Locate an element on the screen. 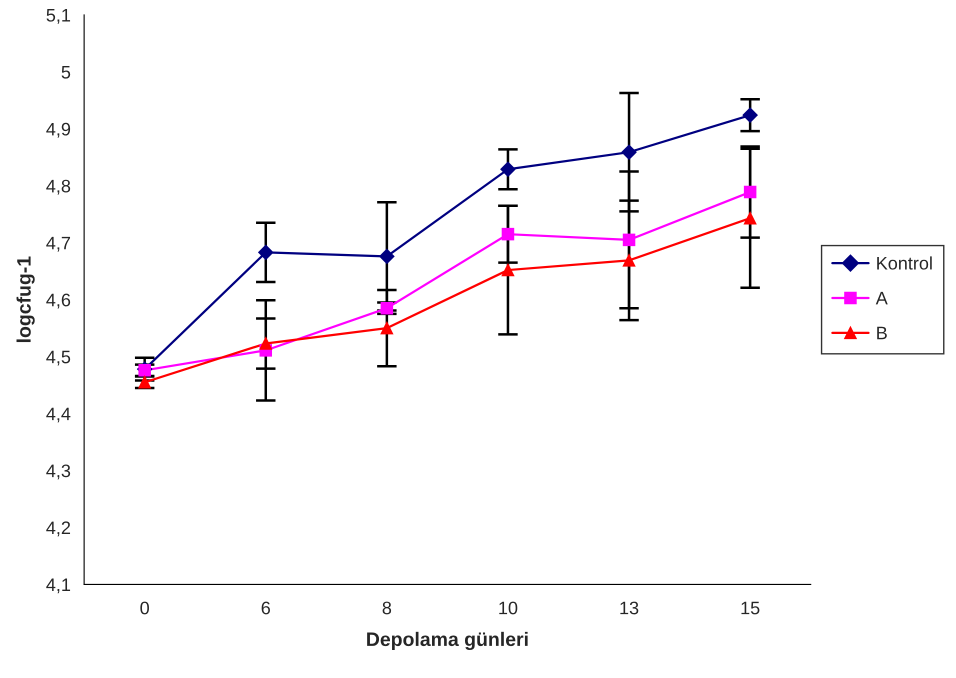 The width and height of the screenshot is (956, 678). y-tick-label: 5 is located at coordinates (66, 72).